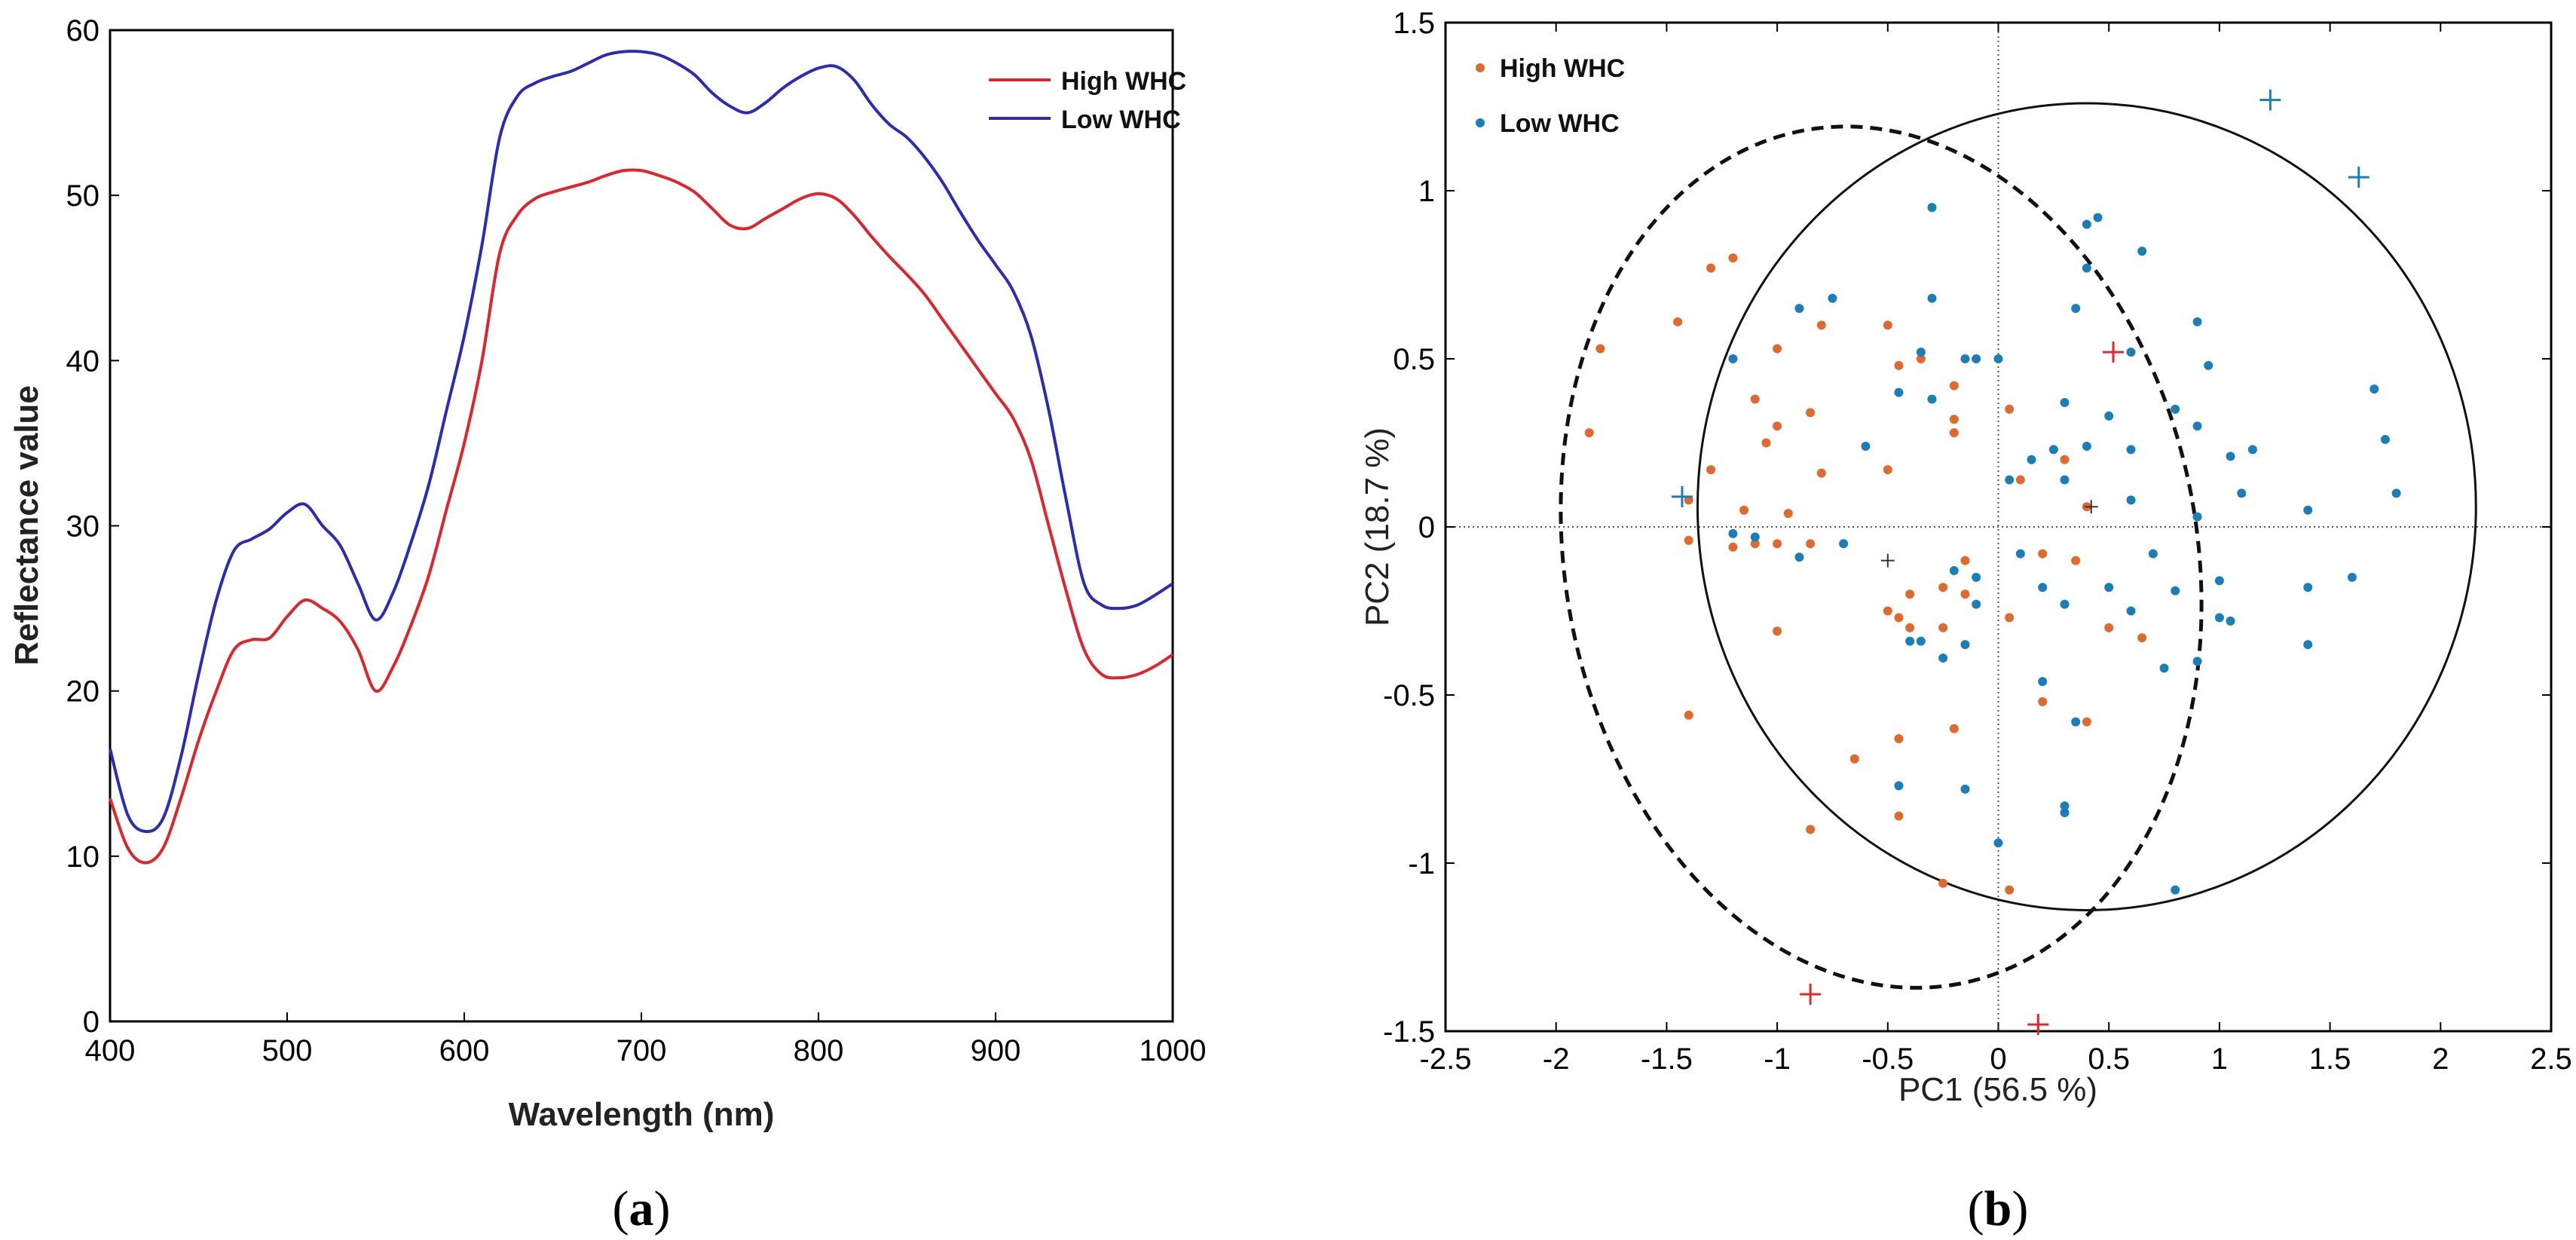  Describe the element at coordinates (1998, 1059) in the screenshot. I see `chart-b-xtick-label: 0` at that location.